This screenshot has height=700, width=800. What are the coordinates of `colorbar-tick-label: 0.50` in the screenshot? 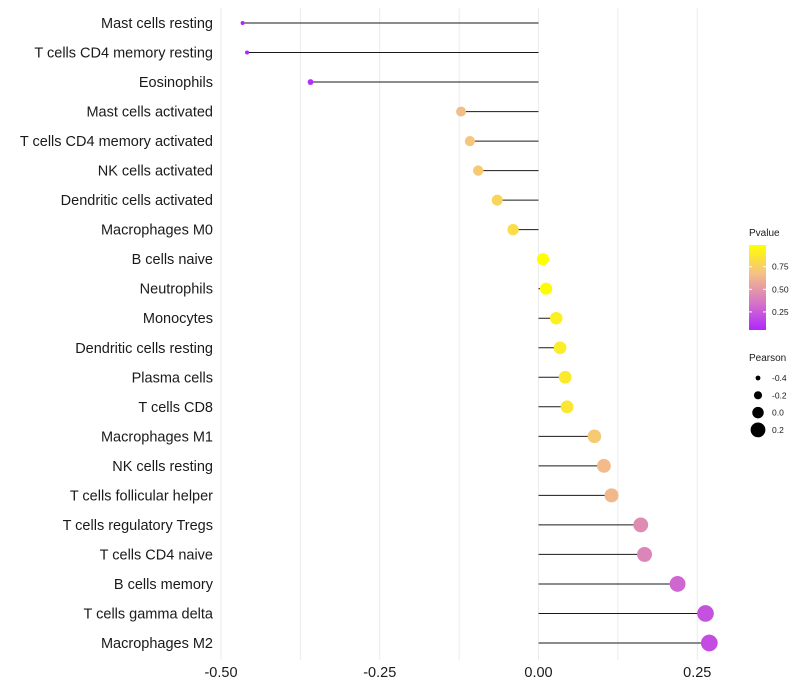 It's located at (780, 289).